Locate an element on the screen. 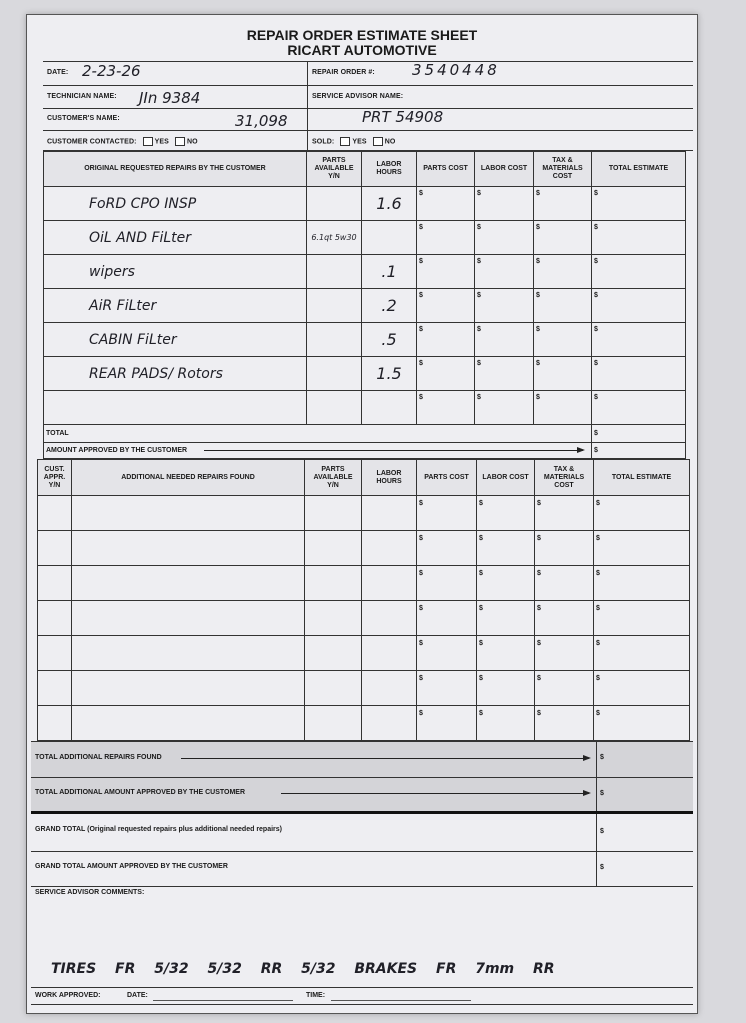  work-approved-time-line is located at coordinates (401, 1000).